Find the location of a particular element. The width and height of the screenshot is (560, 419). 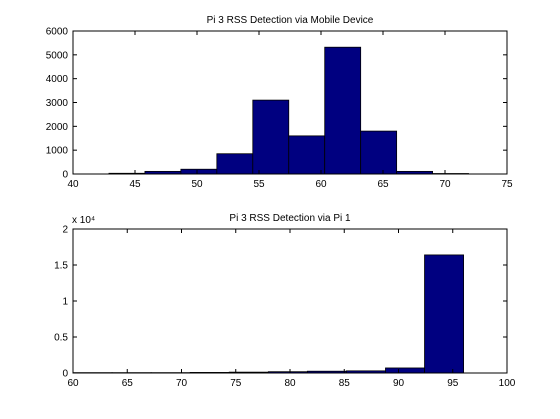

y-tick-label: 1000 is located at coordinates (57, 151).